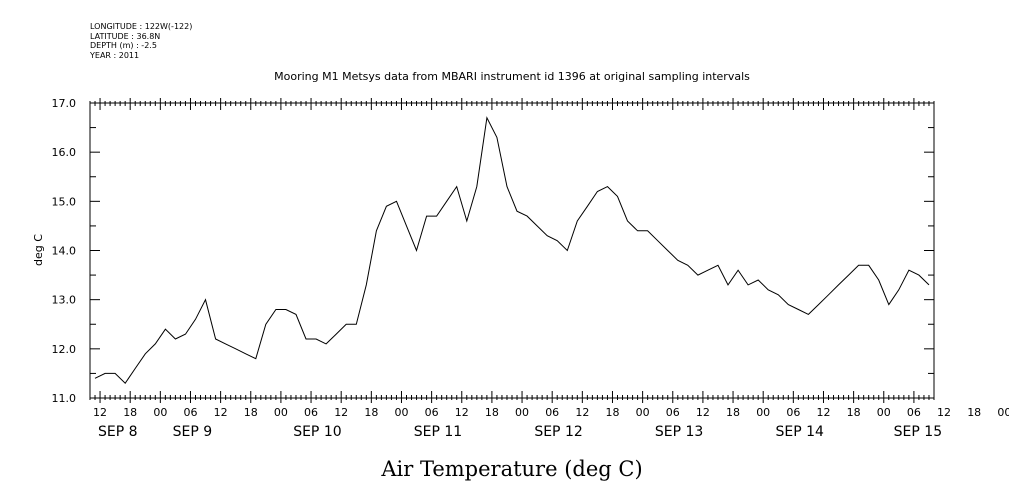 This screenshot has height=504, width=1009. Describe the element at coordinates (64, 152) in the screenshot. I see `y-tick-label: 16.0` at that location.